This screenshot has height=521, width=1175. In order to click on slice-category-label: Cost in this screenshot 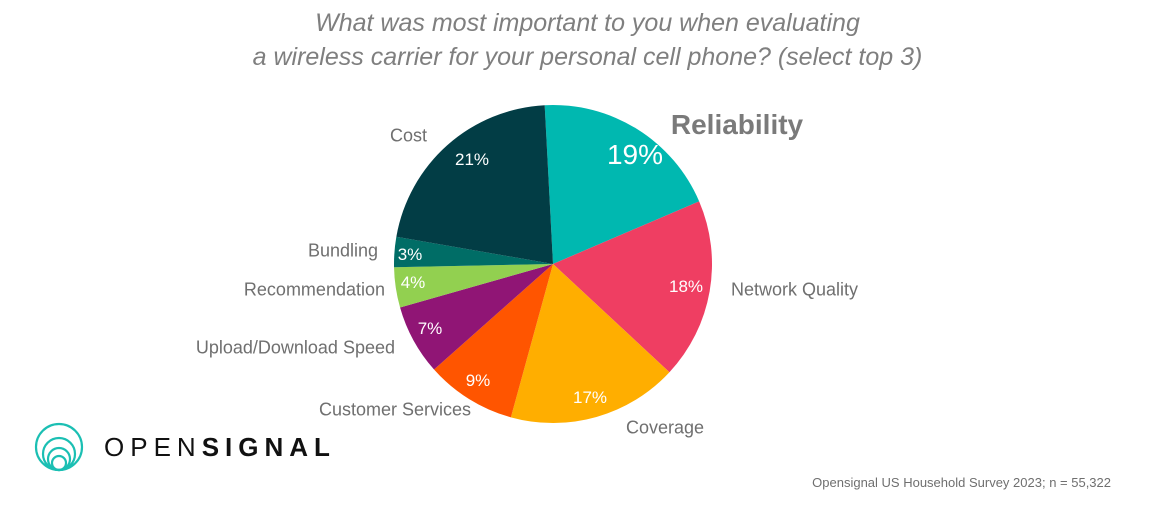, I will do `click(408, 135)`.